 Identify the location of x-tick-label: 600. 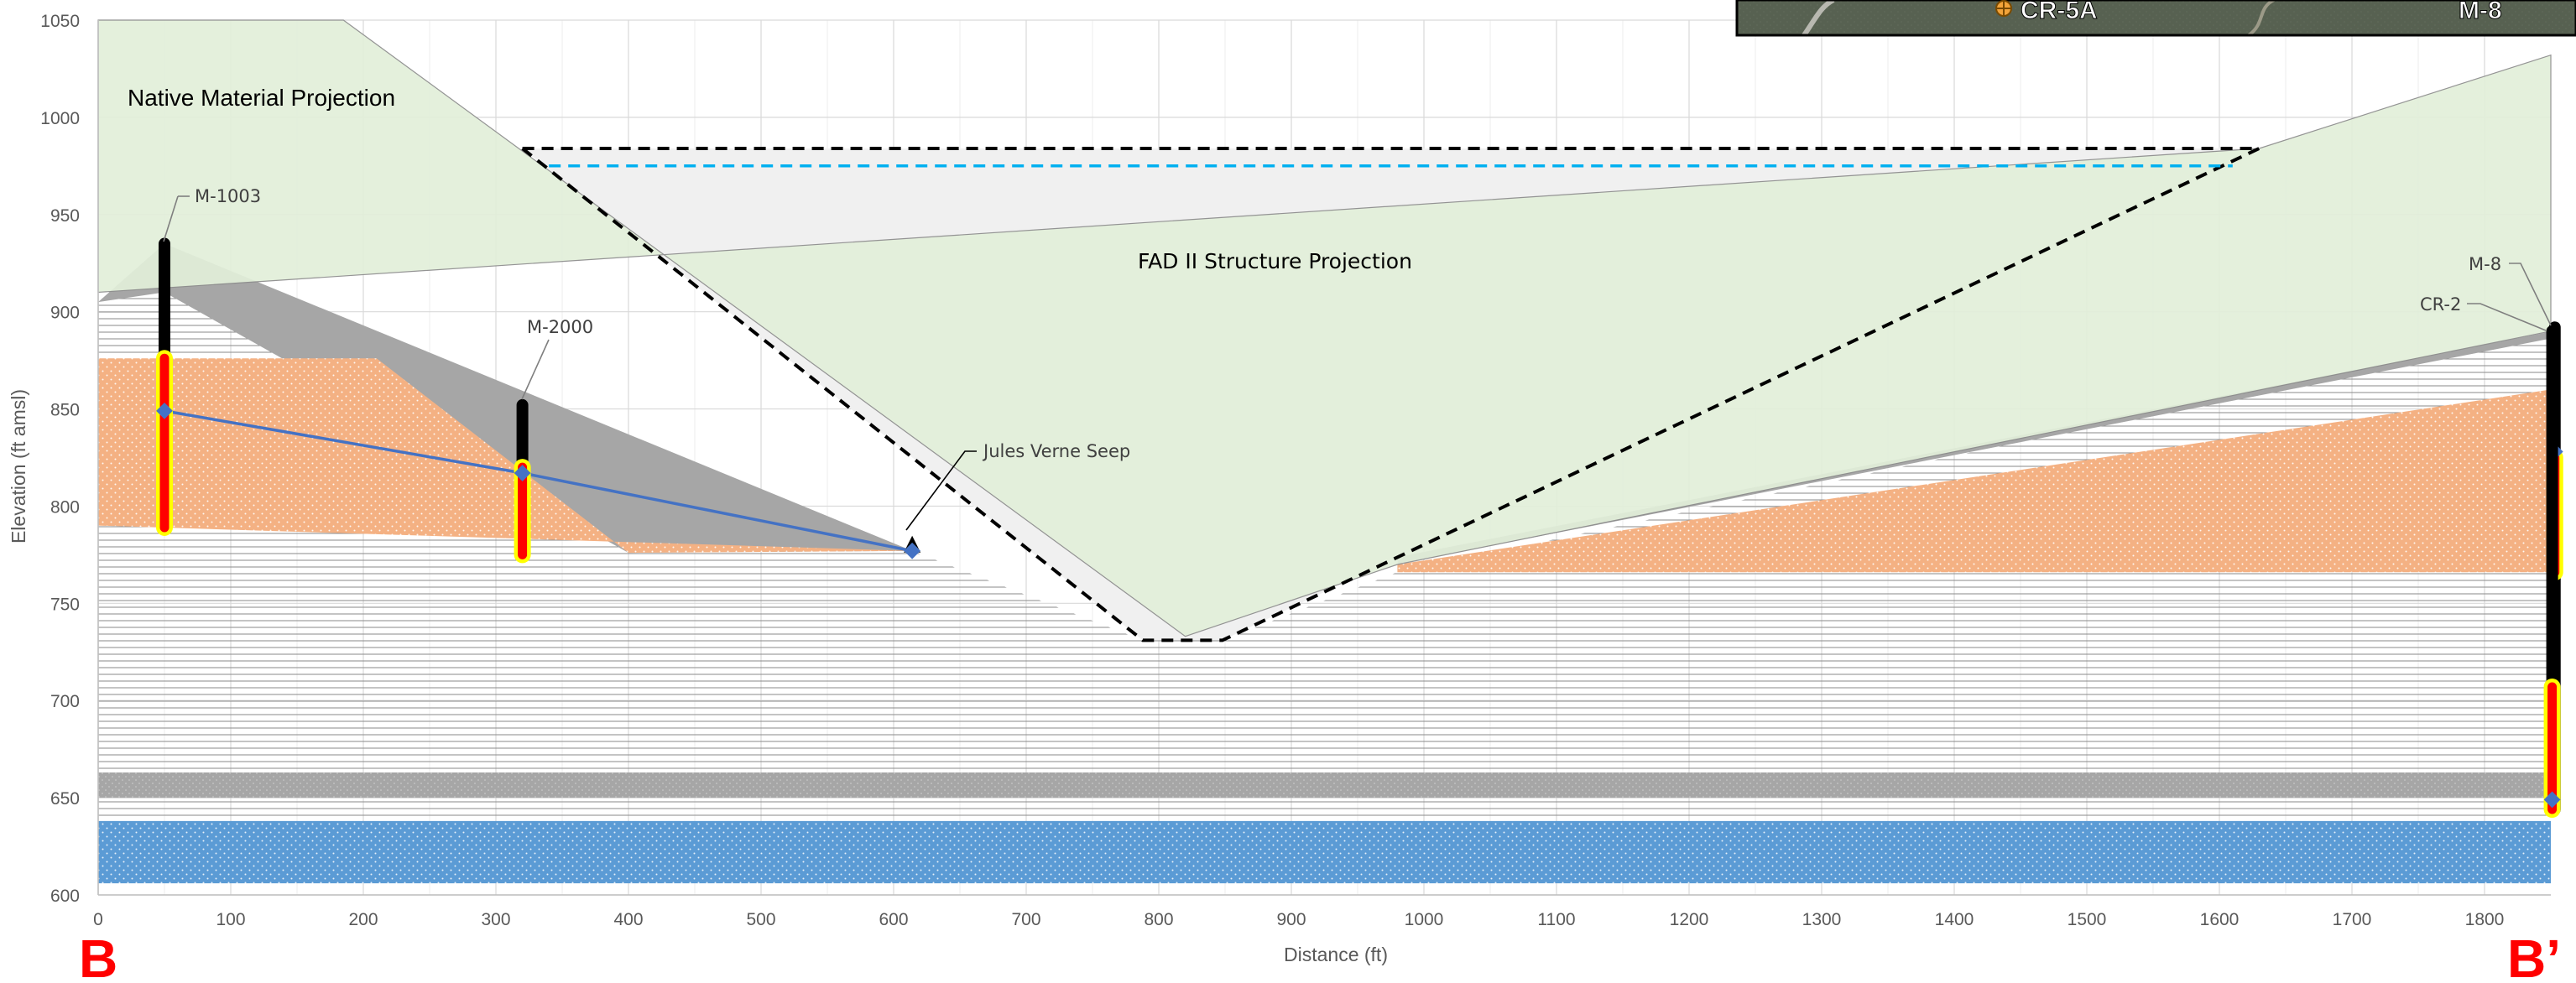
(893, 919).